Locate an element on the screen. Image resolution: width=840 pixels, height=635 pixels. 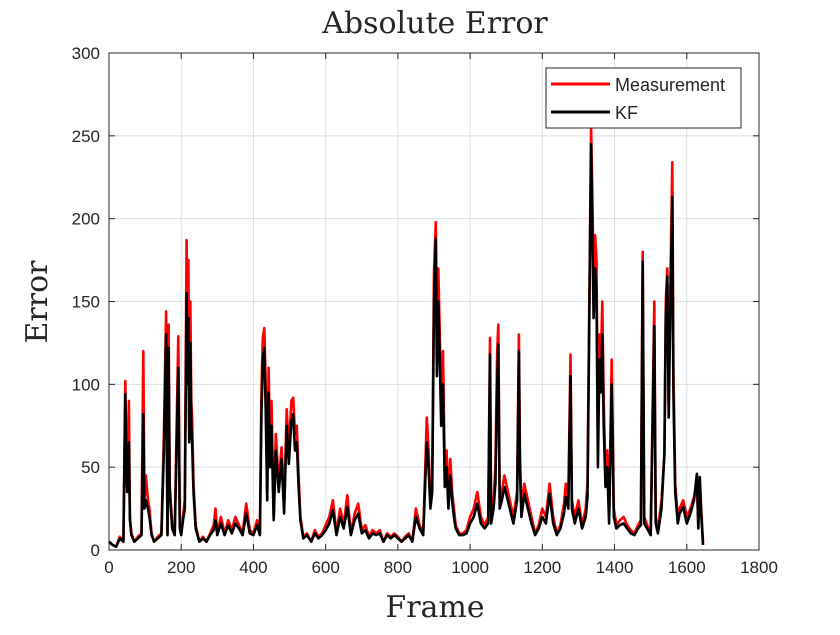
y-tick-label: 0 is located at coordinates (95, 550).